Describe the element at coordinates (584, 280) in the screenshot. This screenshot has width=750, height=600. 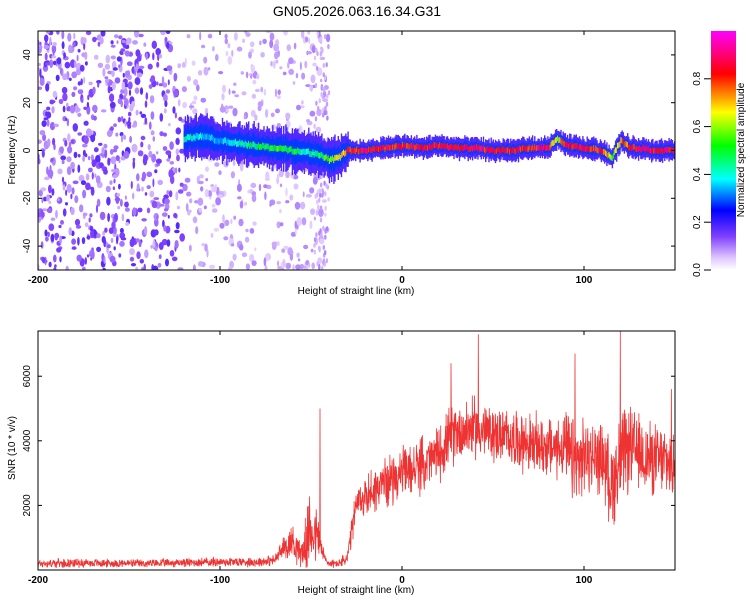
I see `spectrogram-x-tick-label: 100` at that location.